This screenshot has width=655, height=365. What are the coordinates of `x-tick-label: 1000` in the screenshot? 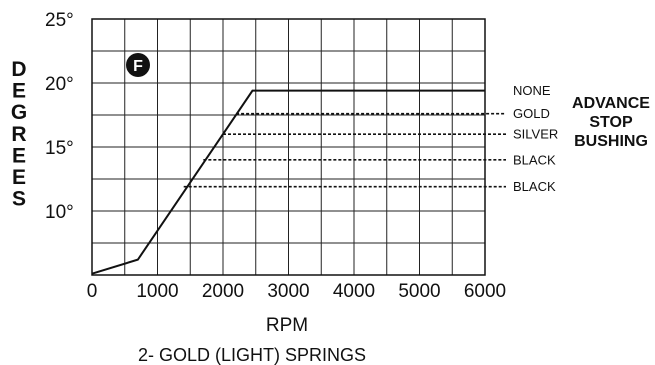 It's located at (157, 291).